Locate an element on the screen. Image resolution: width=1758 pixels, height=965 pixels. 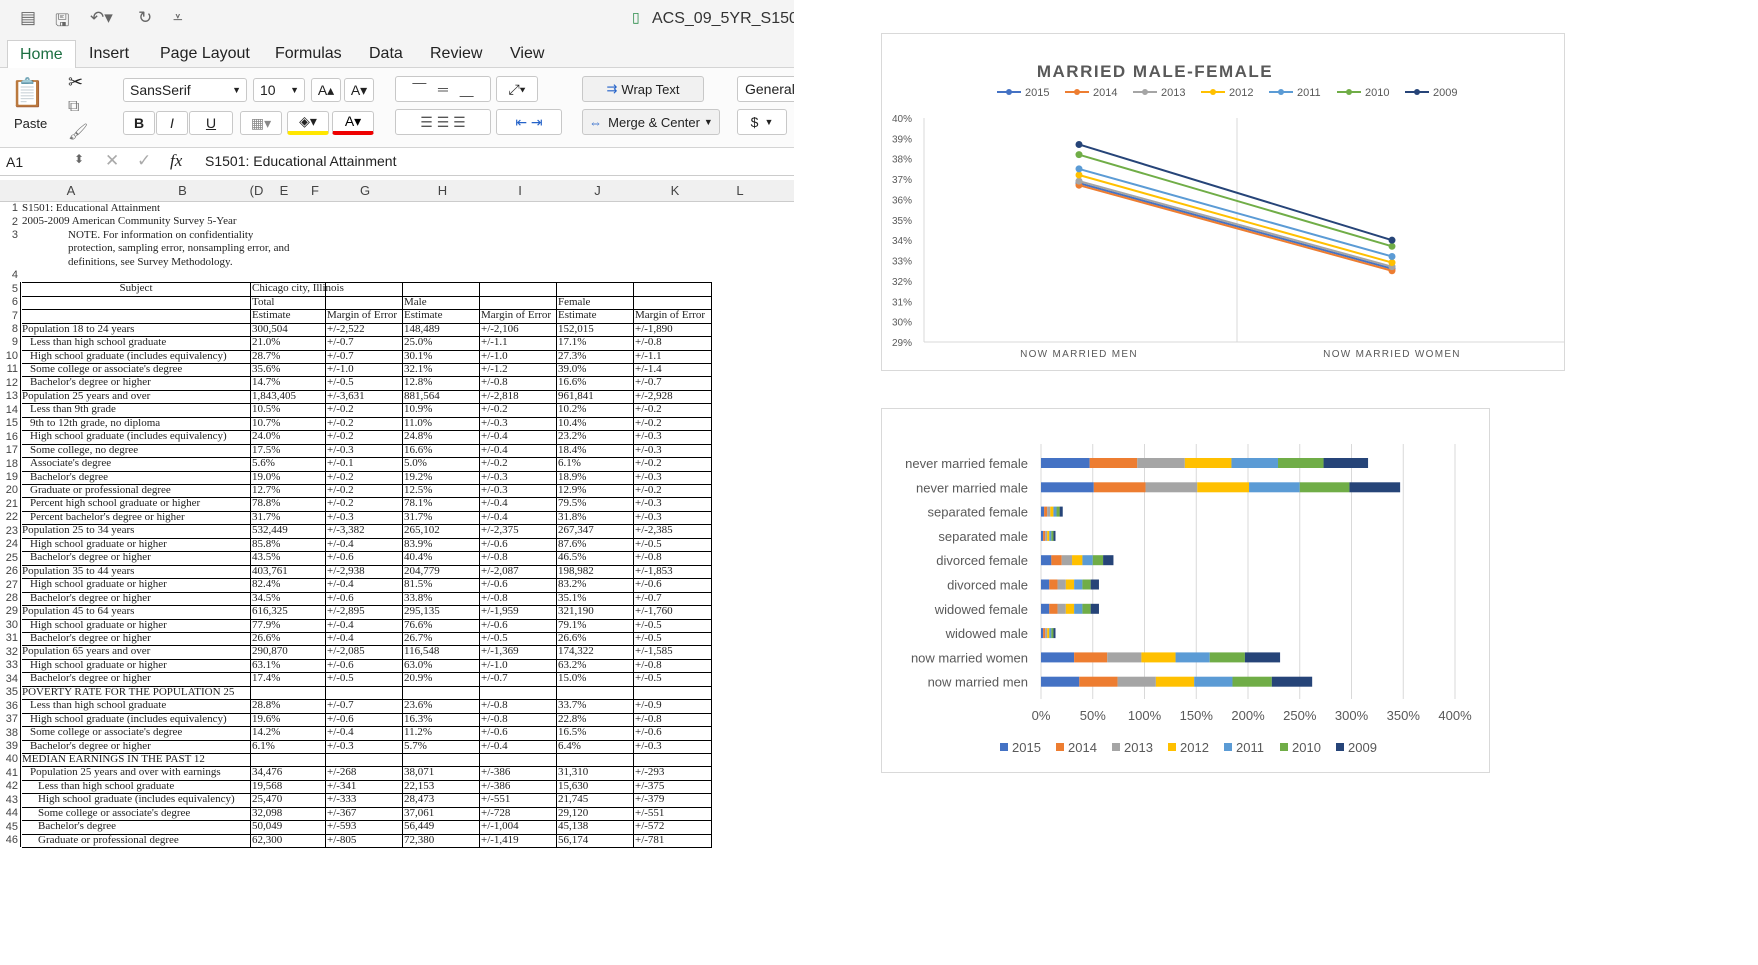
cell: +/-1.4 is located at coordinates (648, 368).